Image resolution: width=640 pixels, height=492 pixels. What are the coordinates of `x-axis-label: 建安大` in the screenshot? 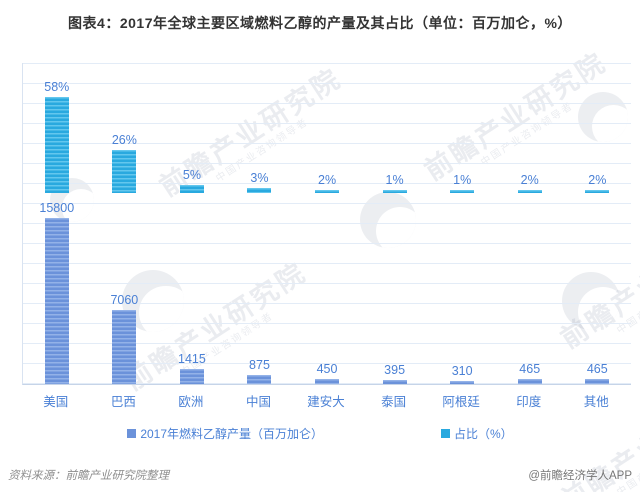 It's located at (326, 402).